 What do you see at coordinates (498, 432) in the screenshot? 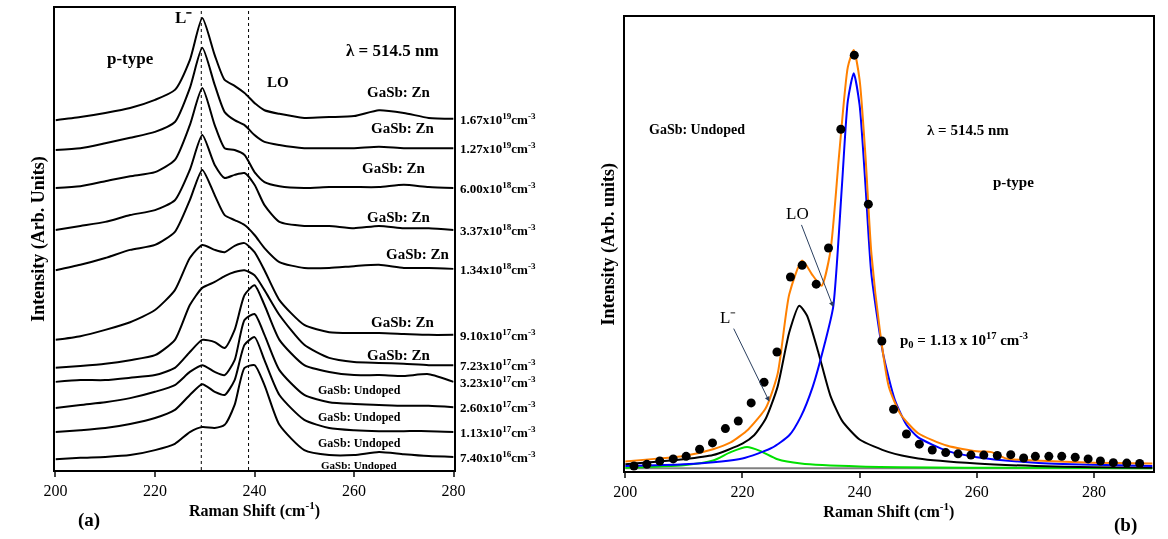
I see `series-label: 1.13x10$^{17}$cm$^{-3}$` at bounding box center [498, 432].